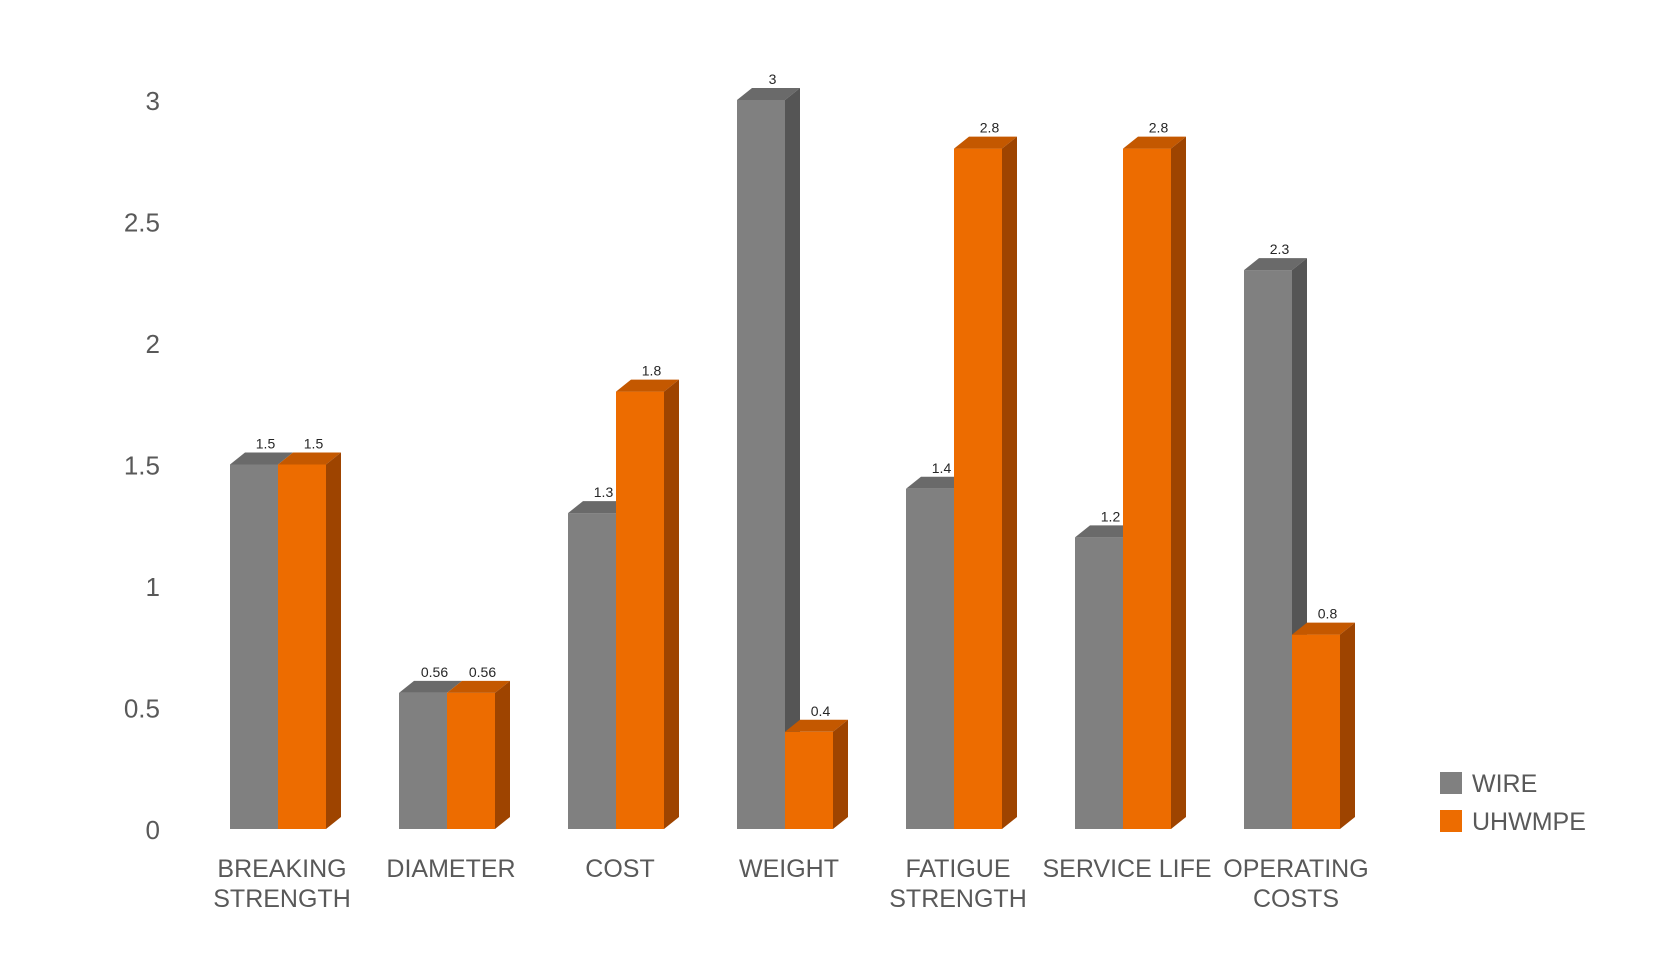  What do you see at coordinates (153, 101) in the screenshot?
I see `y-tick-label: 3` at bounding box center [153, 101].